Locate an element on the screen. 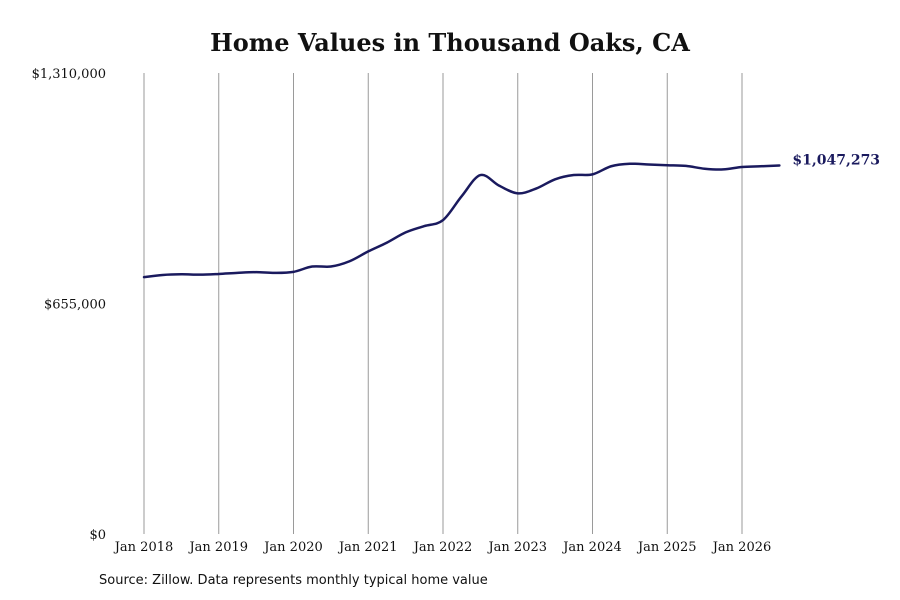 This screenshot has width=900, height=600. x-tick-label: Jan 2021 is located at coordinates (367, 547).